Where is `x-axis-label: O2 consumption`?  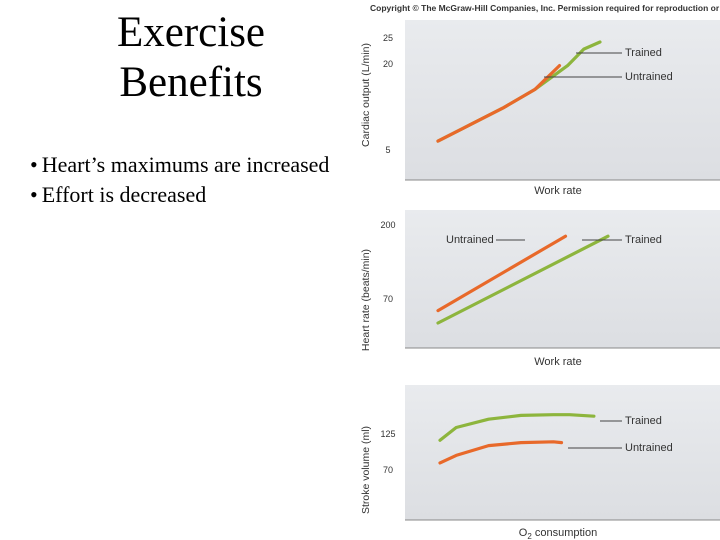 x-axis-label: O2 consumption is located at coordinates (558, 533).